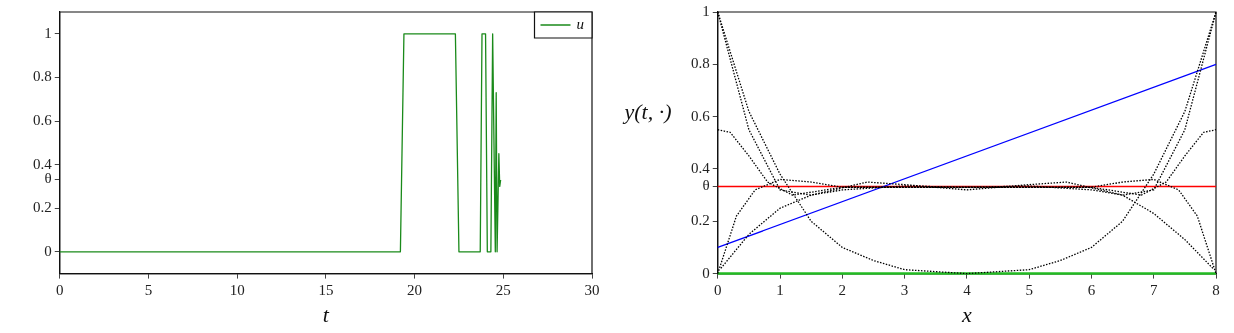 Image resolution: width=1234 pixels, height=333 pixels. Describe the element at coordinates (647, 111) in the screenshot. I see `y-axis-title: y(t, ·)` at that location.